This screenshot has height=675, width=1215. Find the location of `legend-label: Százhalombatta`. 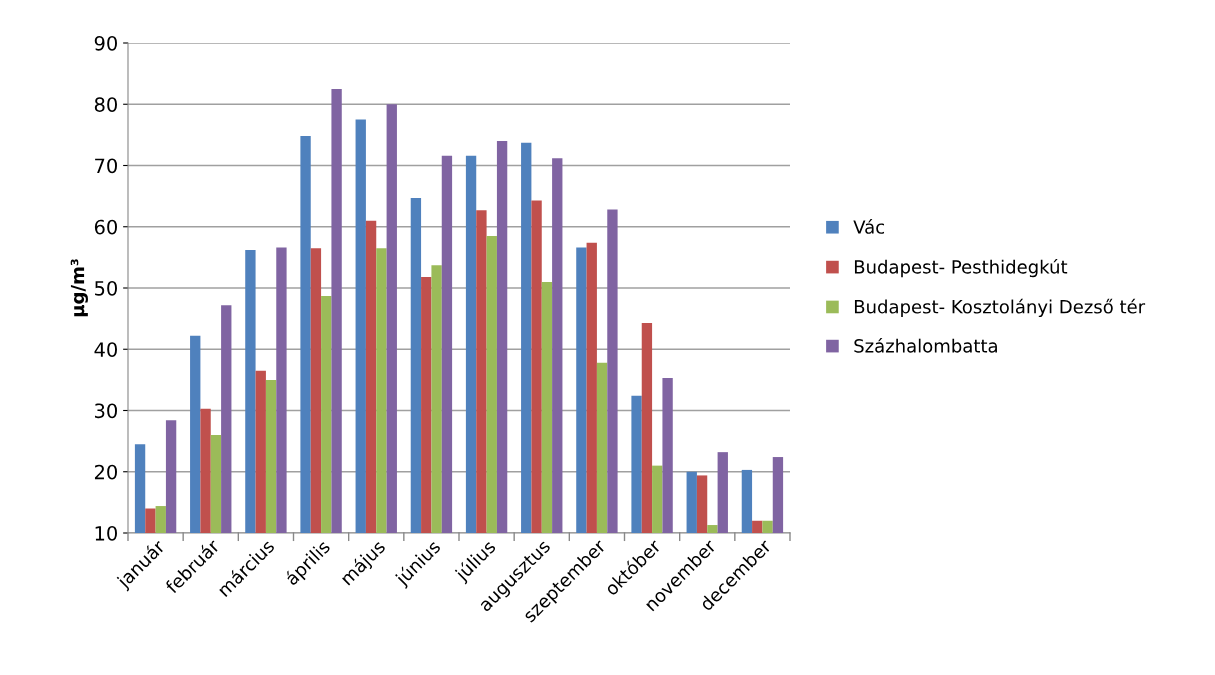

legend-label: Százhalombatta is located at coordinates (925, 345).